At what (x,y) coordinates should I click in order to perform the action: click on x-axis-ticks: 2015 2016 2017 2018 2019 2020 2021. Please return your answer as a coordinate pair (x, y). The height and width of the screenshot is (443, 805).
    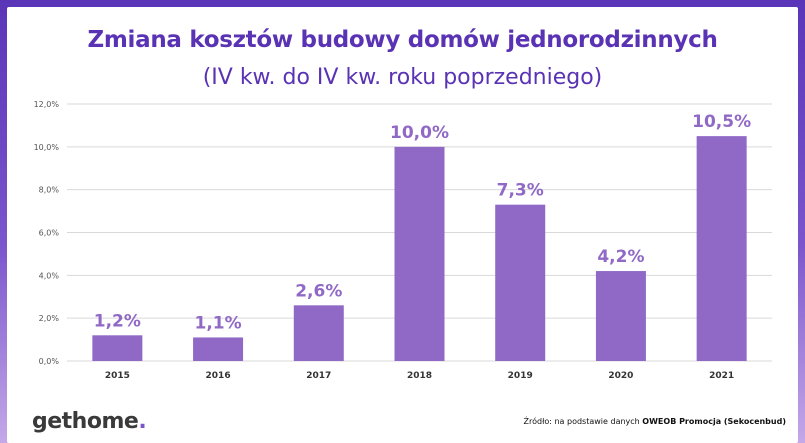
    Looking at the image, I should click on (419, 376).